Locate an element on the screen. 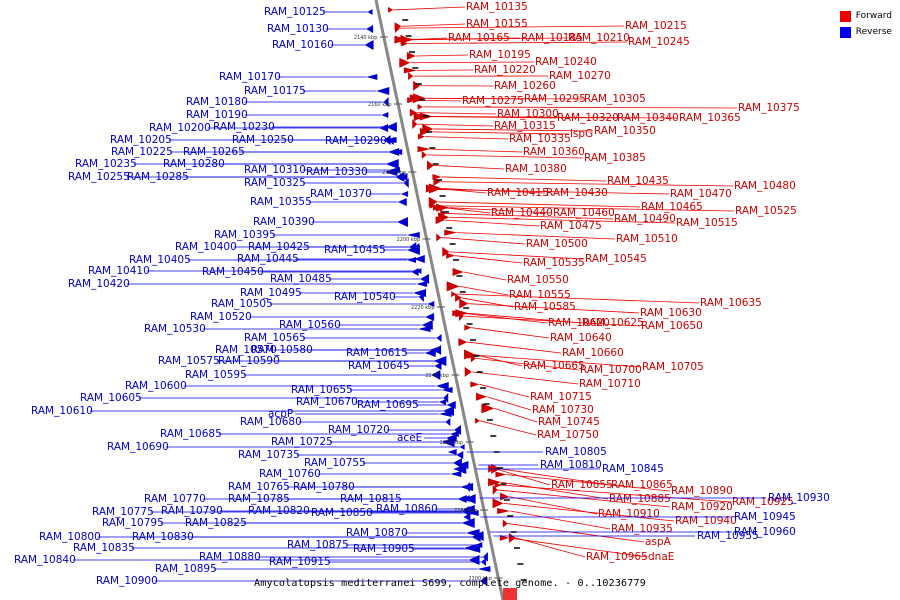 The image size is (900, 600). reverse-gene-label: RAM_10410 is located at coordinates (119, 271).